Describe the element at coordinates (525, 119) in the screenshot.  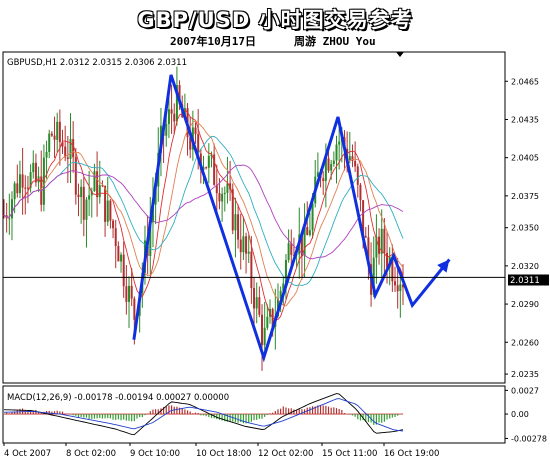
I see `y-tick-label: 2.0435` at that location.